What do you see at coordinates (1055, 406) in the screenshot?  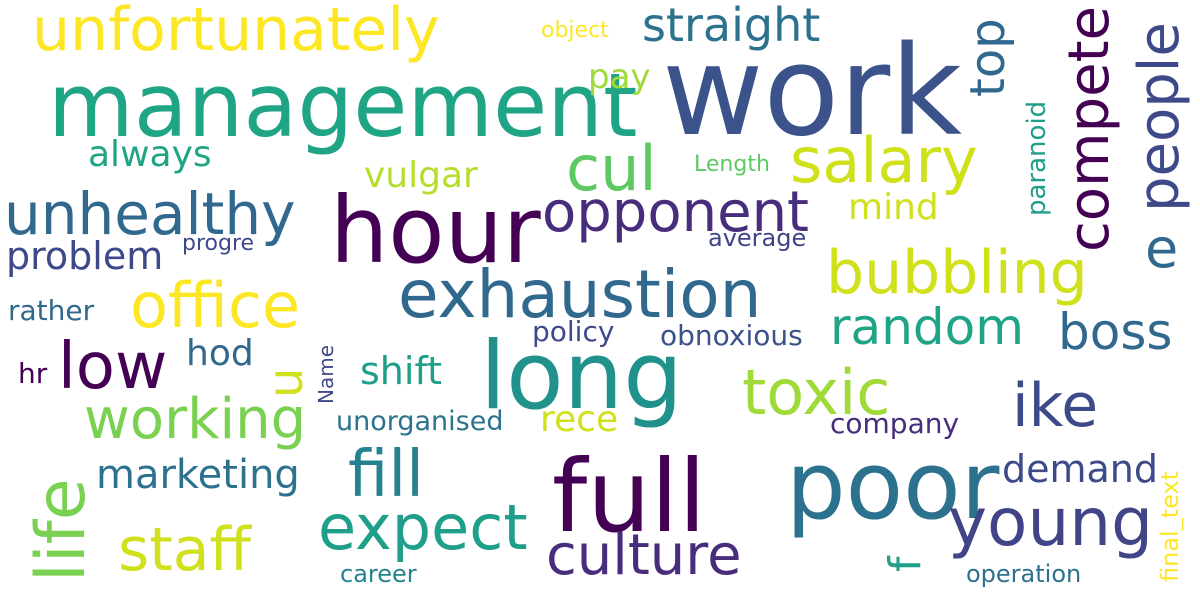 I see `word-ike: ike` at bounding box center [1055, 406].